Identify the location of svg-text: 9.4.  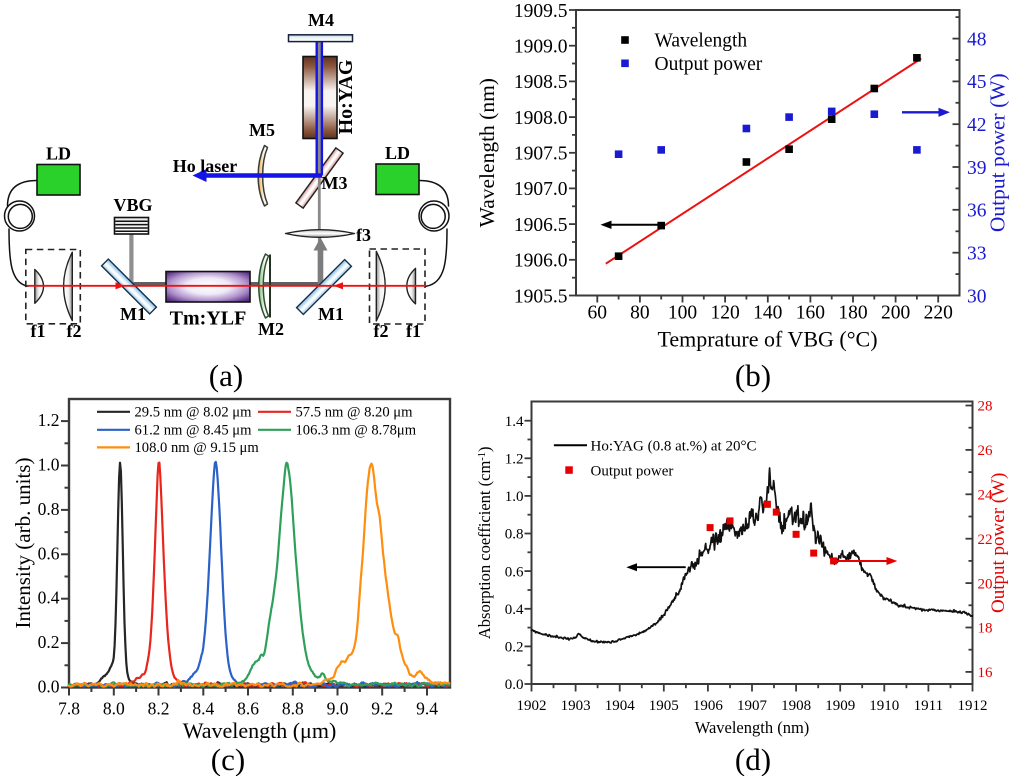
(427, 709).